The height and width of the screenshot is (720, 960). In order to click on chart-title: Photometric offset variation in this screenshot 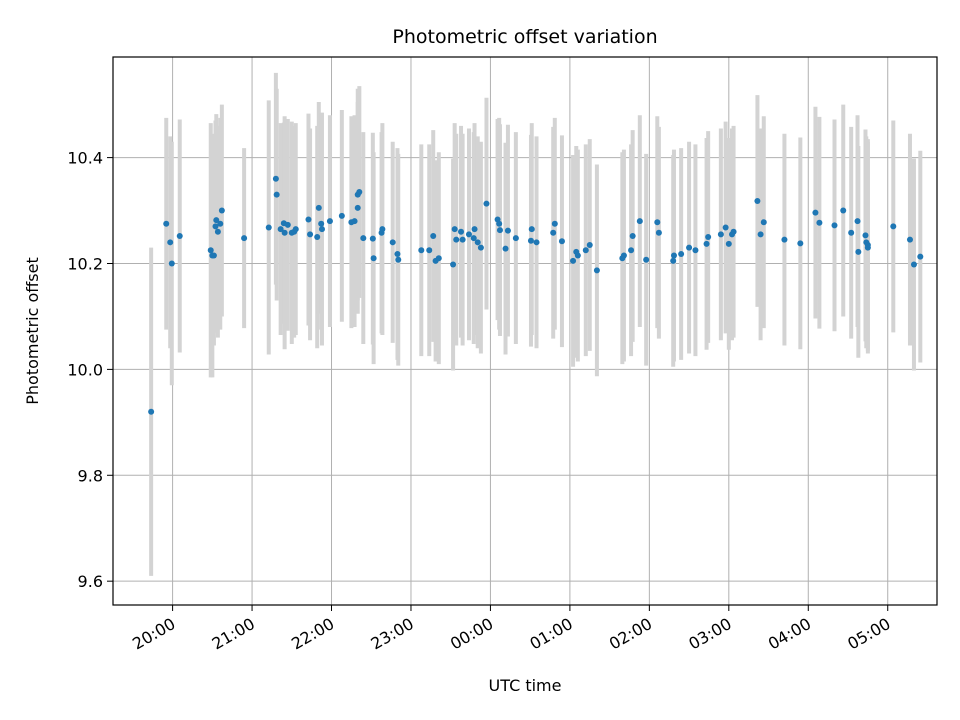, I will do `click(524, 37)`.